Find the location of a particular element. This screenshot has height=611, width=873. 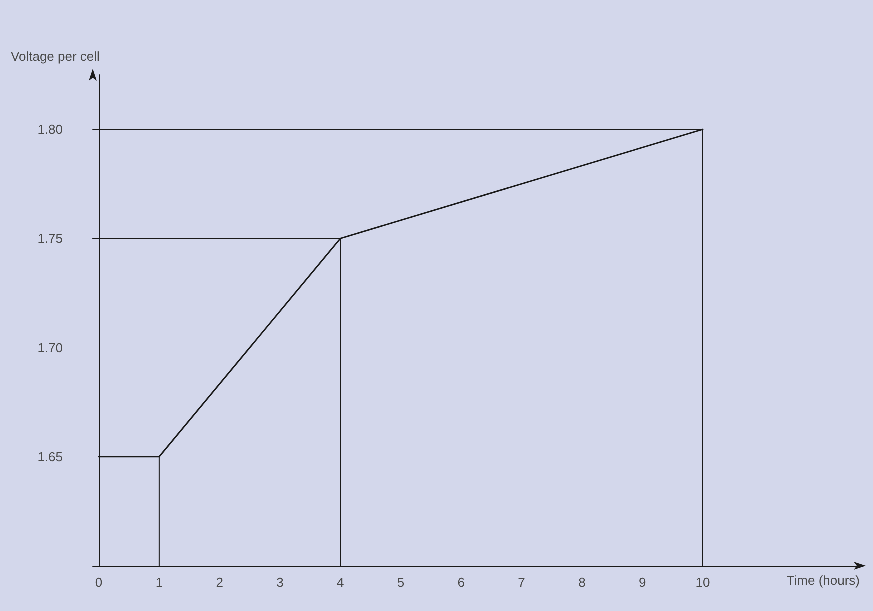

x-tick-label: 1 is located at coordinates (160, 582).